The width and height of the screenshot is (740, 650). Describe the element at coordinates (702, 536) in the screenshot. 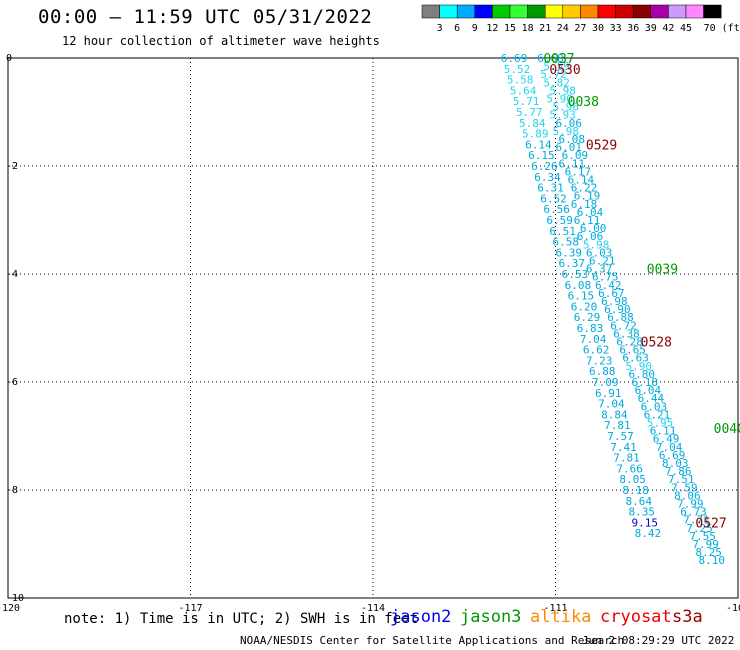

I see `swh-value-label: 7.55` at that location.